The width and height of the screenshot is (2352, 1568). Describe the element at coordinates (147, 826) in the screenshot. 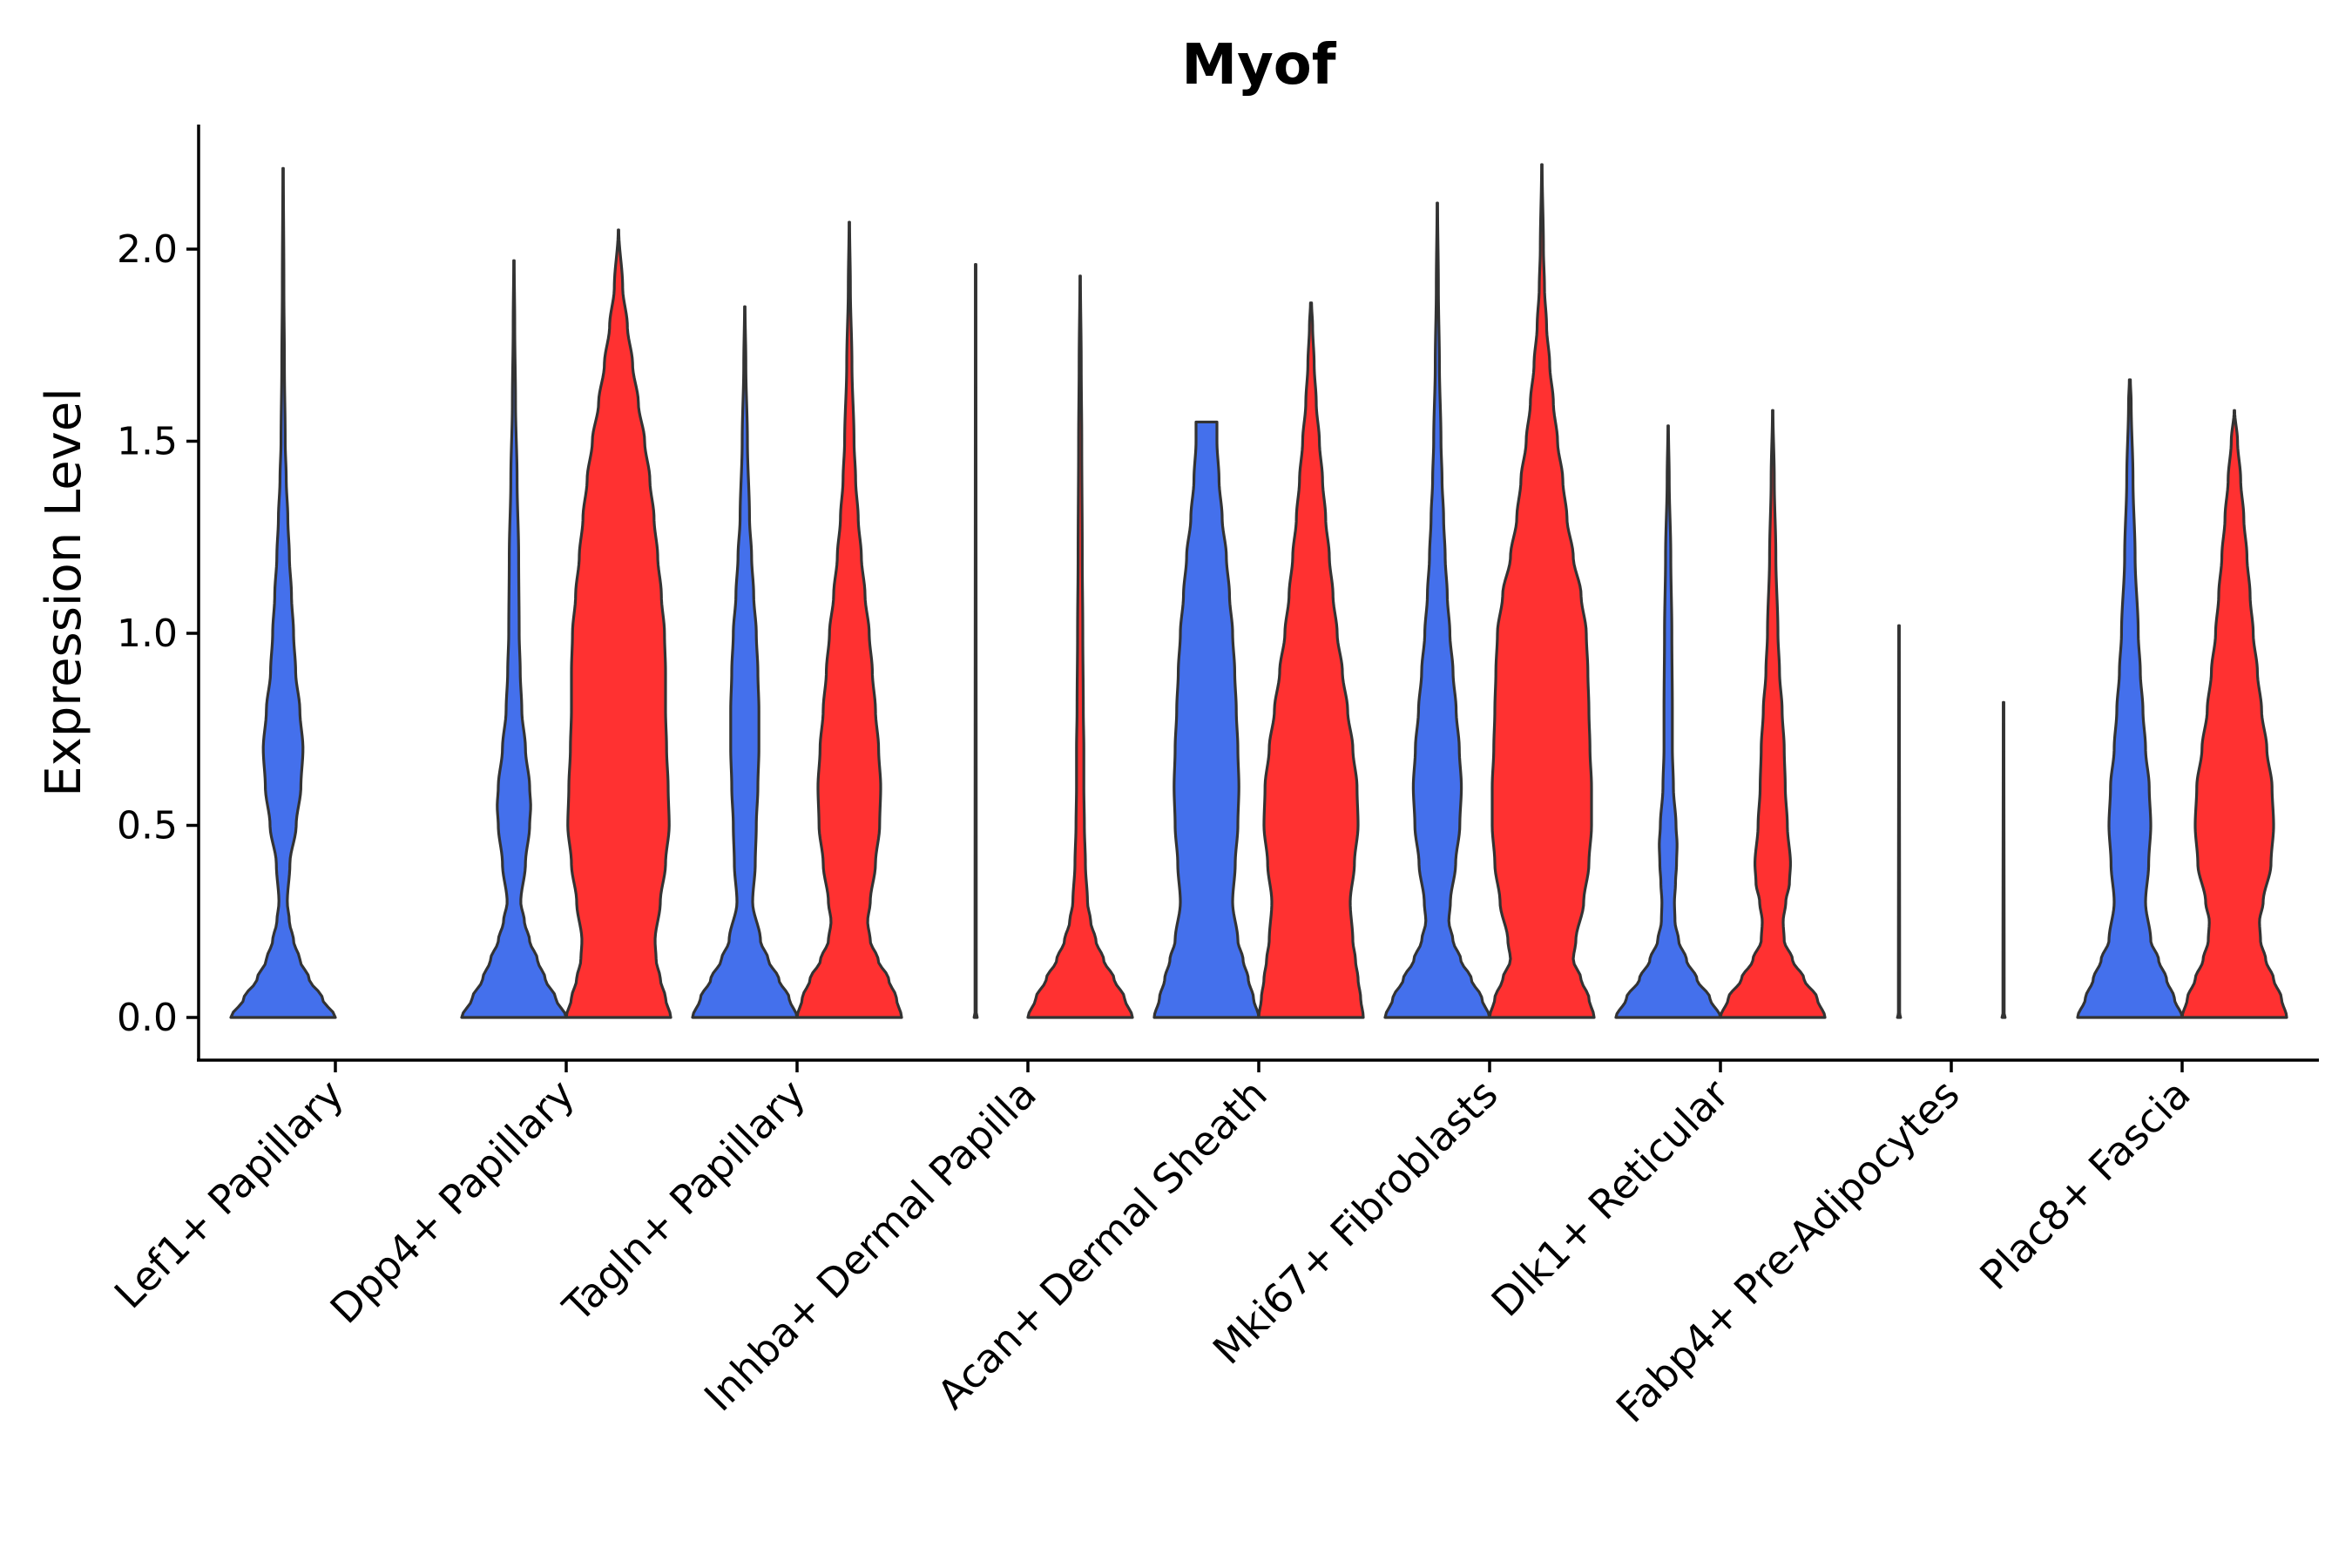

I see `y-tick-label: 0.5` at that location.